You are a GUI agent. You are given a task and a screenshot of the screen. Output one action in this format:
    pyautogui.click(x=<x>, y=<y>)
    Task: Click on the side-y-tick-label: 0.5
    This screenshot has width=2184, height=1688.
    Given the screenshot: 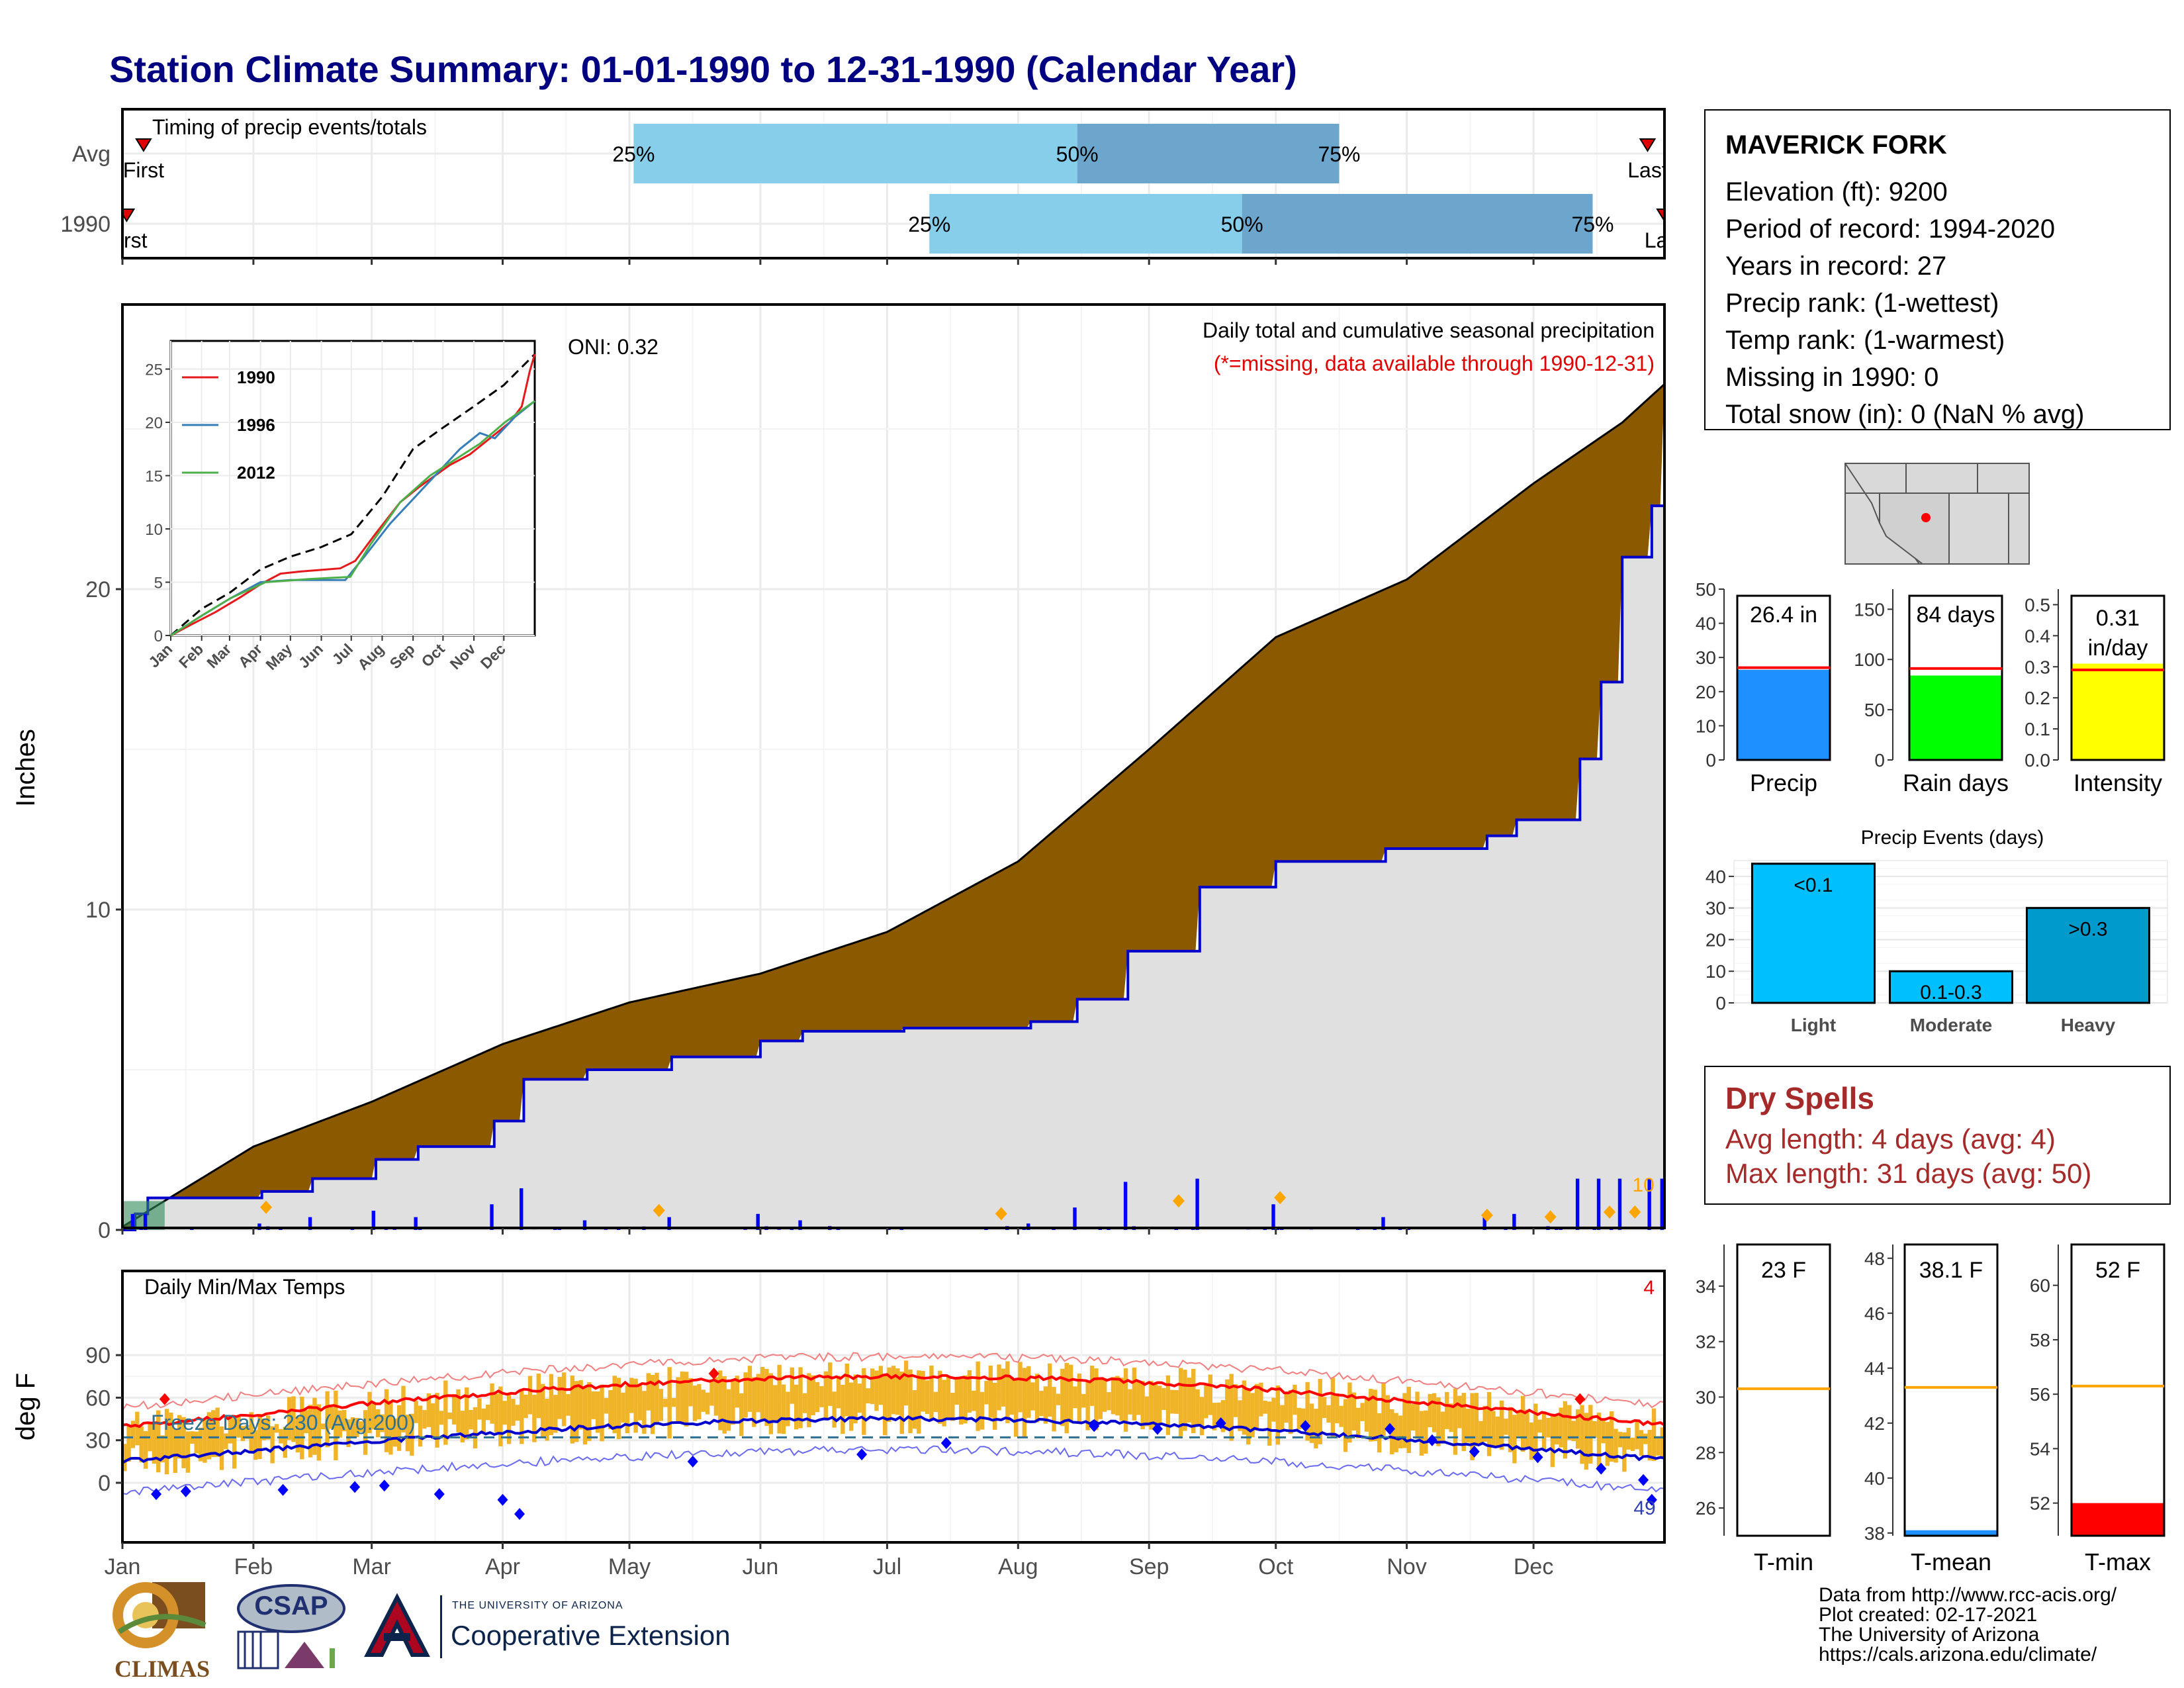 What is the action you would take?
    pyautogui.click(x=2037, y=604)
    